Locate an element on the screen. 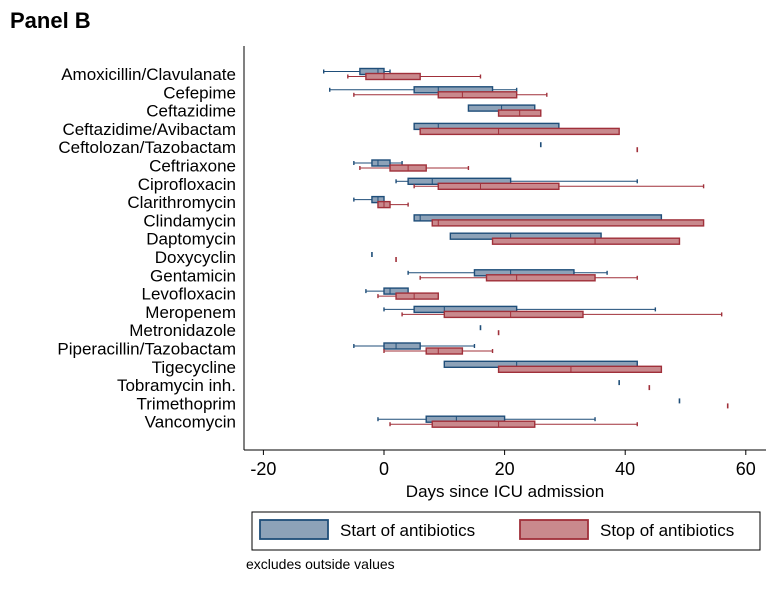 This screenshot has height=592, width=777. legend-label: Stop of antibiotics is located at coordinates (667, 530).